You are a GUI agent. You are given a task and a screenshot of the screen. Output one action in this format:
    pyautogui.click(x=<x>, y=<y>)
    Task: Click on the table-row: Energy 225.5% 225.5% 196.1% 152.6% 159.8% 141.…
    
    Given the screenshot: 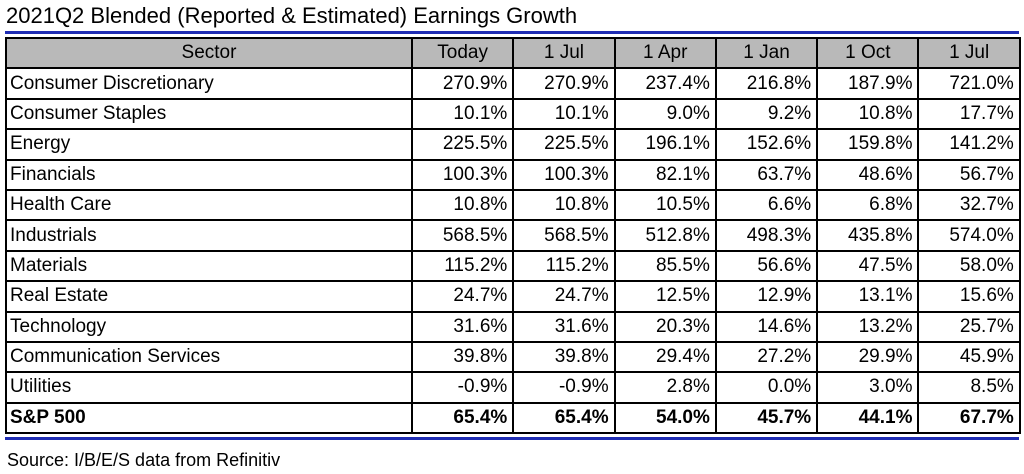 What is the action you would take?
    pyautogui.click(x=513, y=144)
    